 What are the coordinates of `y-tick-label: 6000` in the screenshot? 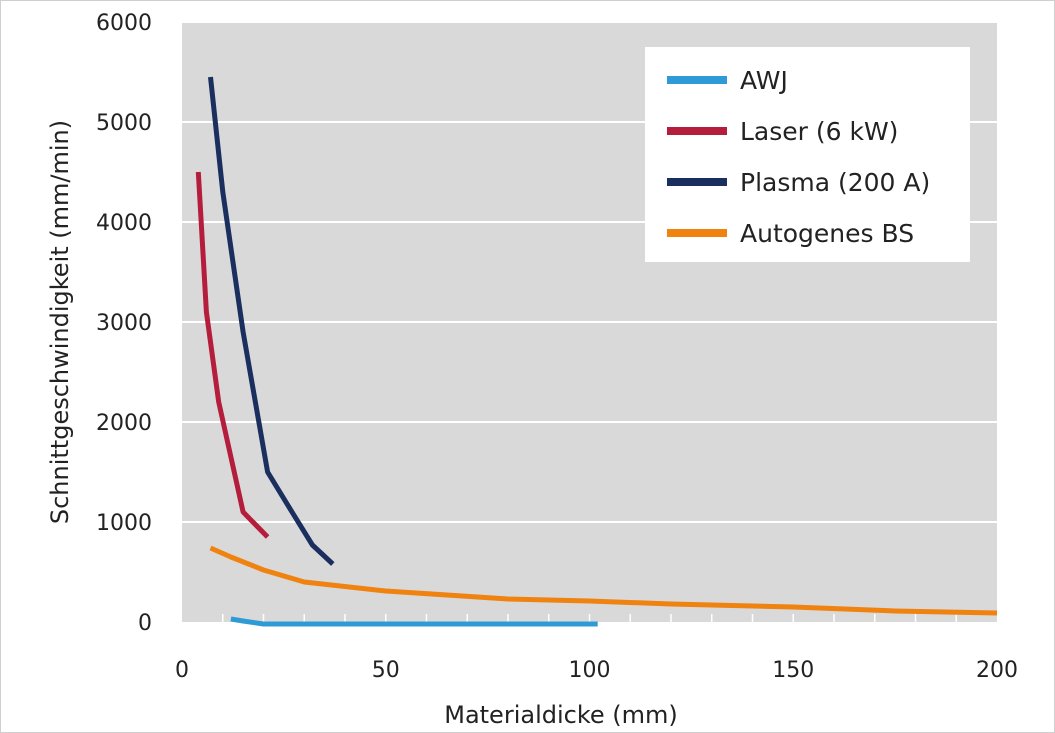 It's located at (124, 23).